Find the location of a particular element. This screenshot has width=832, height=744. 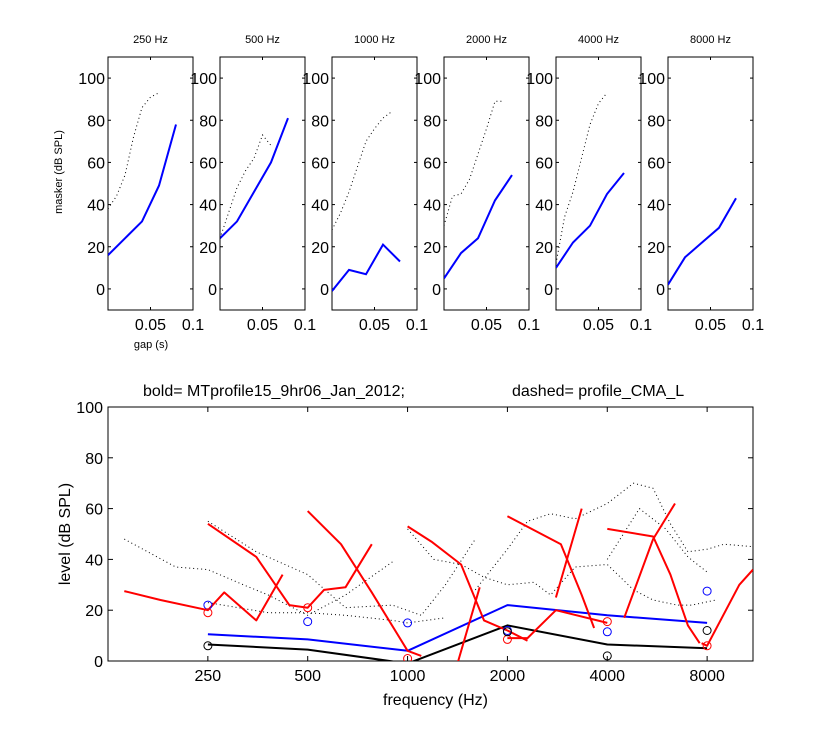

panel-title: 1000 Hz is located at coordinates (374, 40).